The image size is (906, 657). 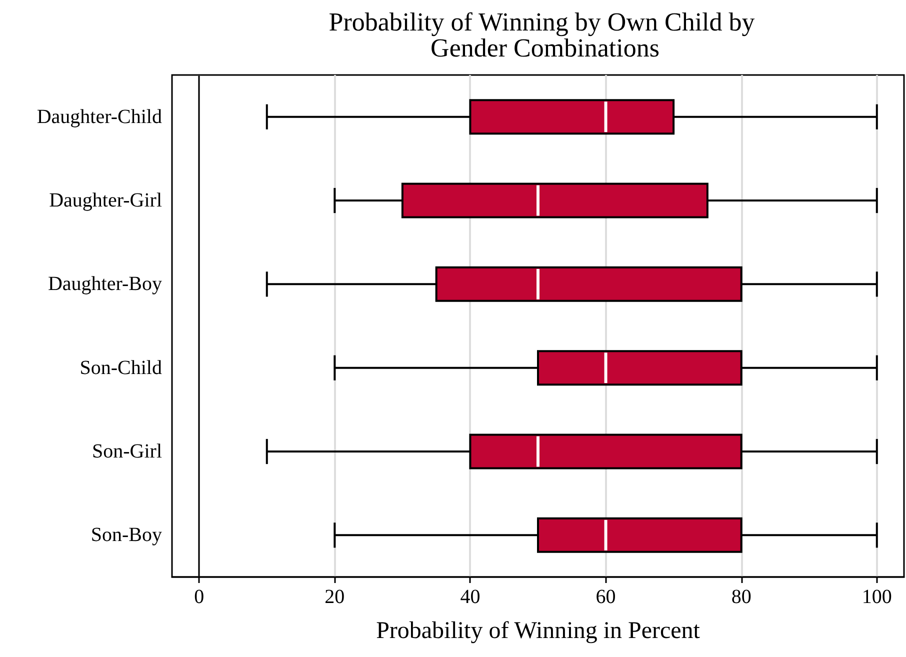 What do you see at coordinates (127, 451) in the screenshot?
I see `y-tick-label: Son-Girl` at bounding box center [127, 451].